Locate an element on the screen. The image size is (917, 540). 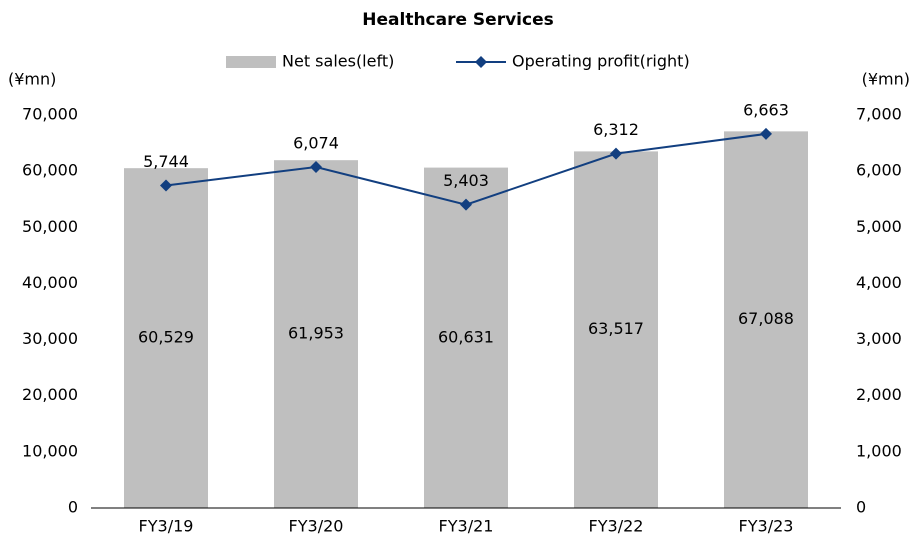
bar-value-label: 60,631 is located at coordinates (466, 336).